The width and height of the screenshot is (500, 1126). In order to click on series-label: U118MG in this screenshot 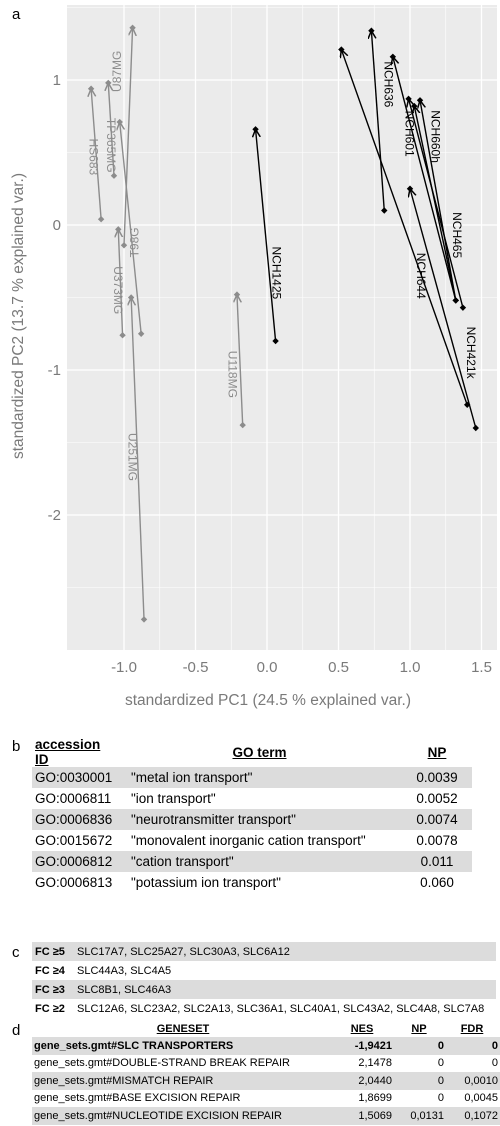, I will do `click(232, 374)`.